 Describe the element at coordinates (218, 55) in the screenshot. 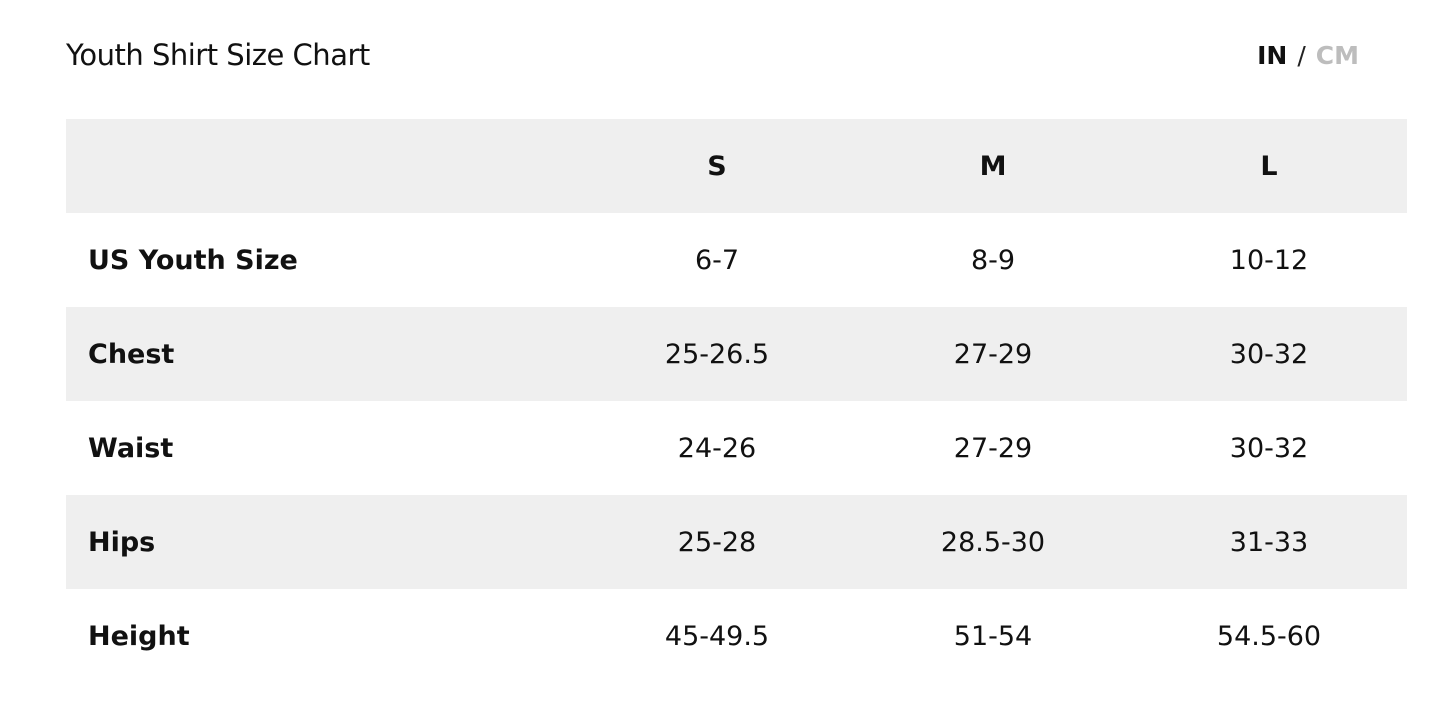

I see `page-title: Youth Shirt Size Chart` at that location.